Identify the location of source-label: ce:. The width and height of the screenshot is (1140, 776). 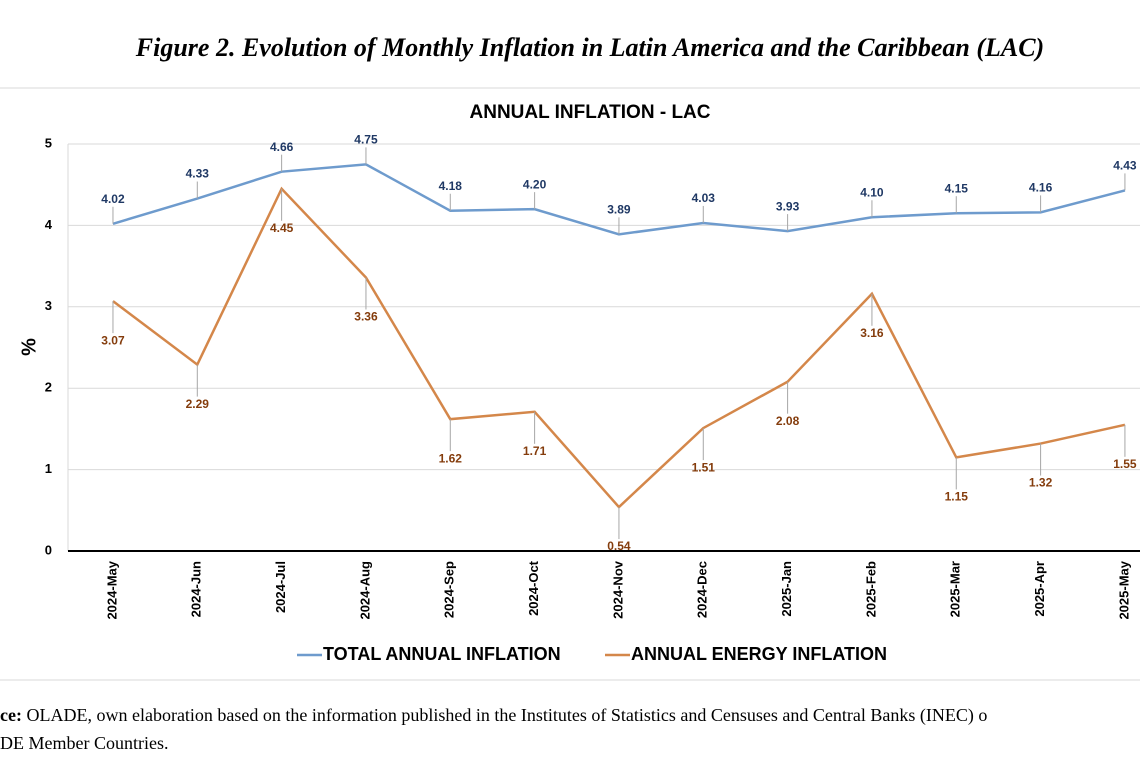
(11, 715).